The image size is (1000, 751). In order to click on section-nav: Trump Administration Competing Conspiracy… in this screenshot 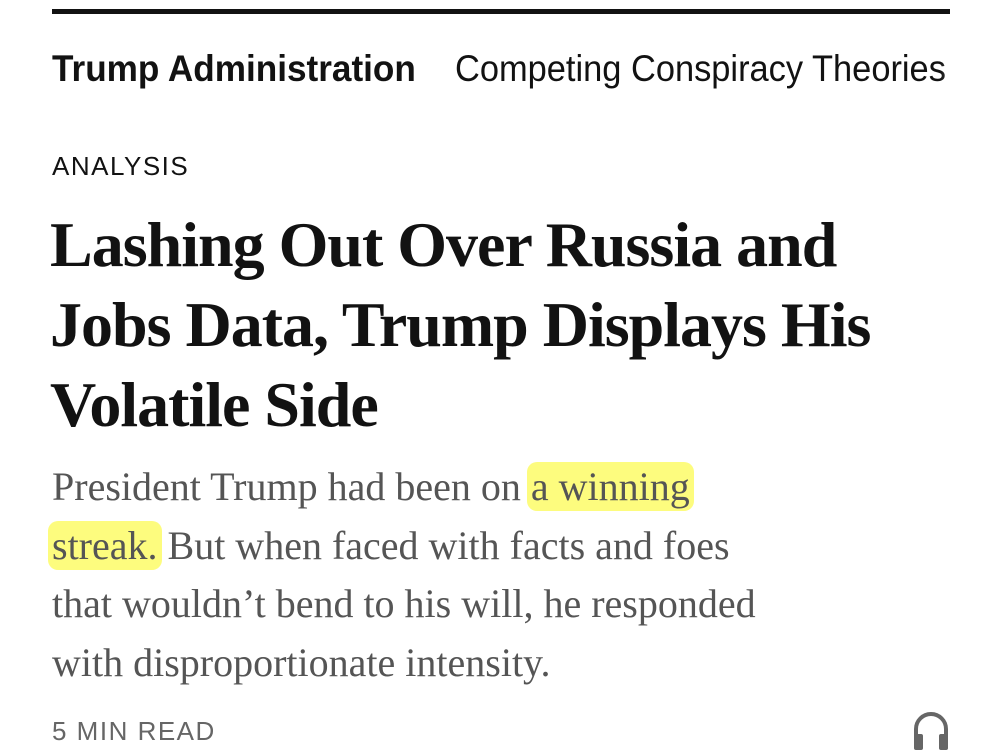, I will do `click(526, 69)`.